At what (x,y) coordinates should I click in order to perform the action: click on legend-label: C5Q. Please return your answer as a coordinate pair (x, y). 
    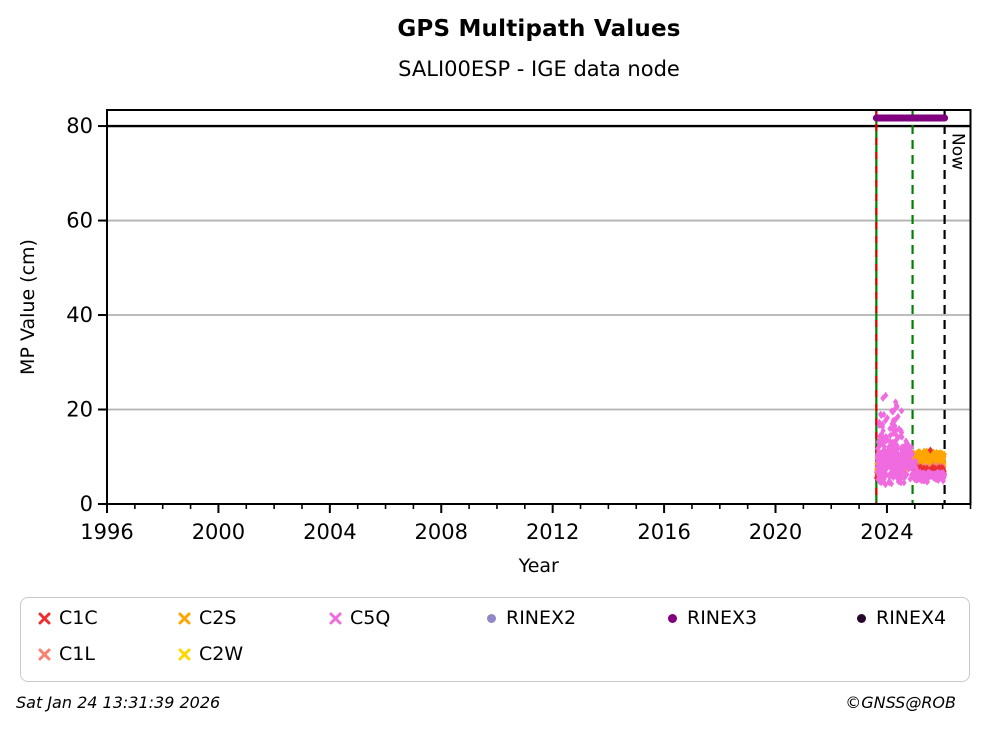
    Looking at the image, I should click on (370, 618).